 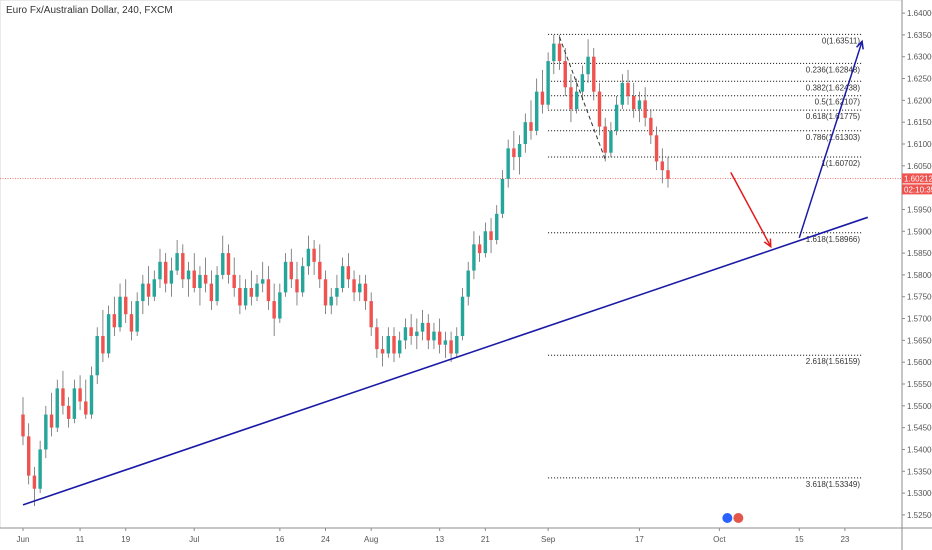 What do you see at coordinates (919, 253) in the screenshot?
I see `y-tick-label: 1.58500` at bounding box center [919, 253].